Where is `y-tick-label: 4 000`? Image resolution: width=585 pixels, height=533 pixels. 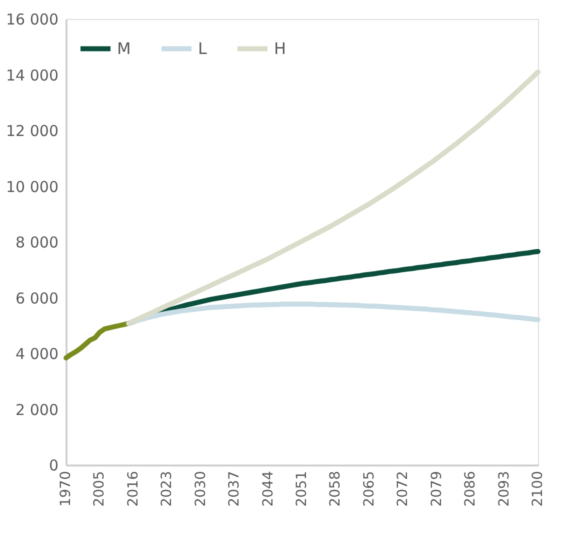
y-tick-label: 4 000 is located at coordinates (37, 354).